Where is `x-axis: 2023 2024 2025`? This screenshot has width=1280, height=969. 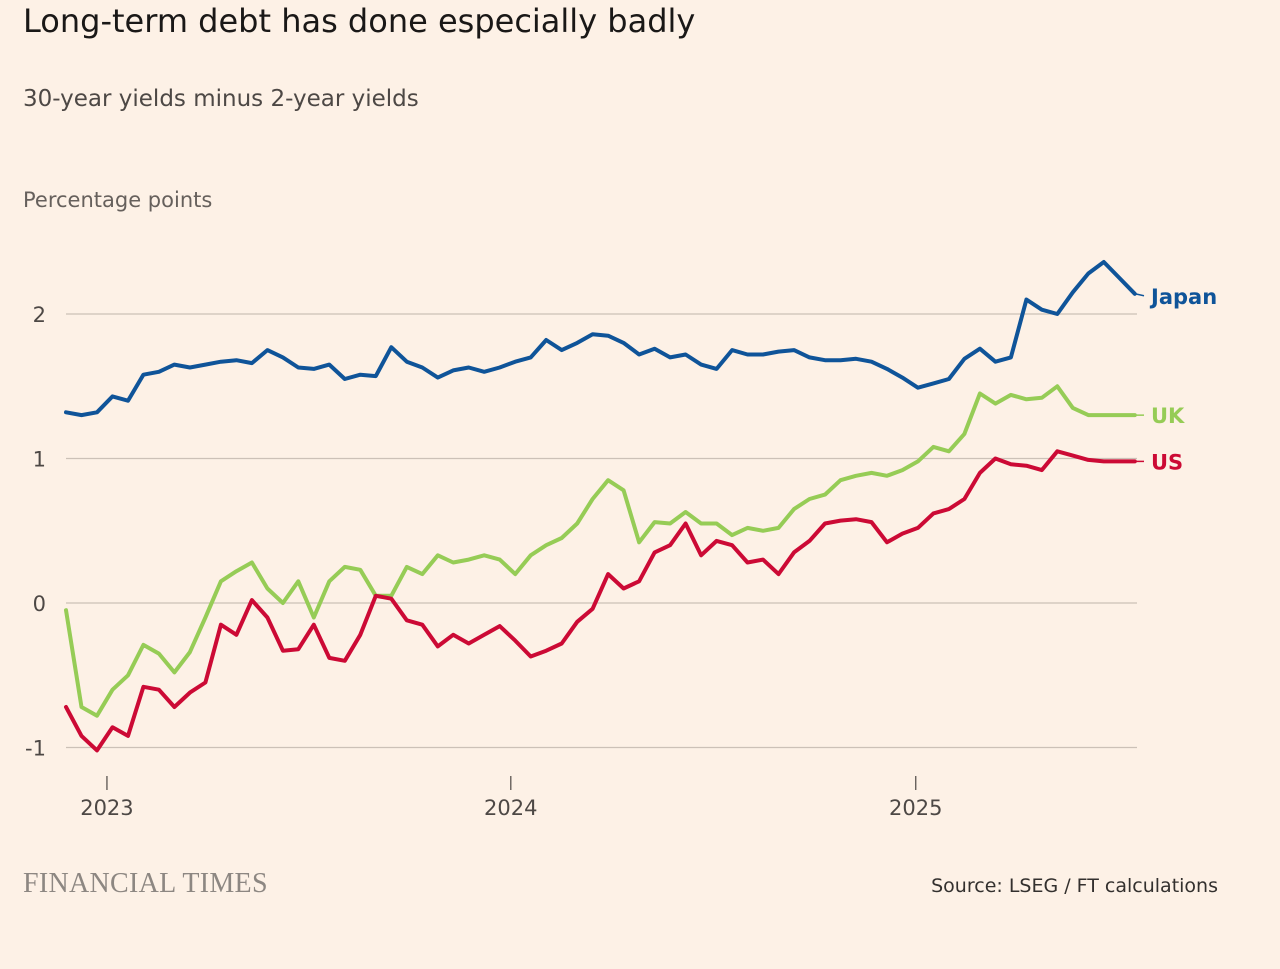 x-axis: 2023 2024 2025 is located at coordinates (511, 798).